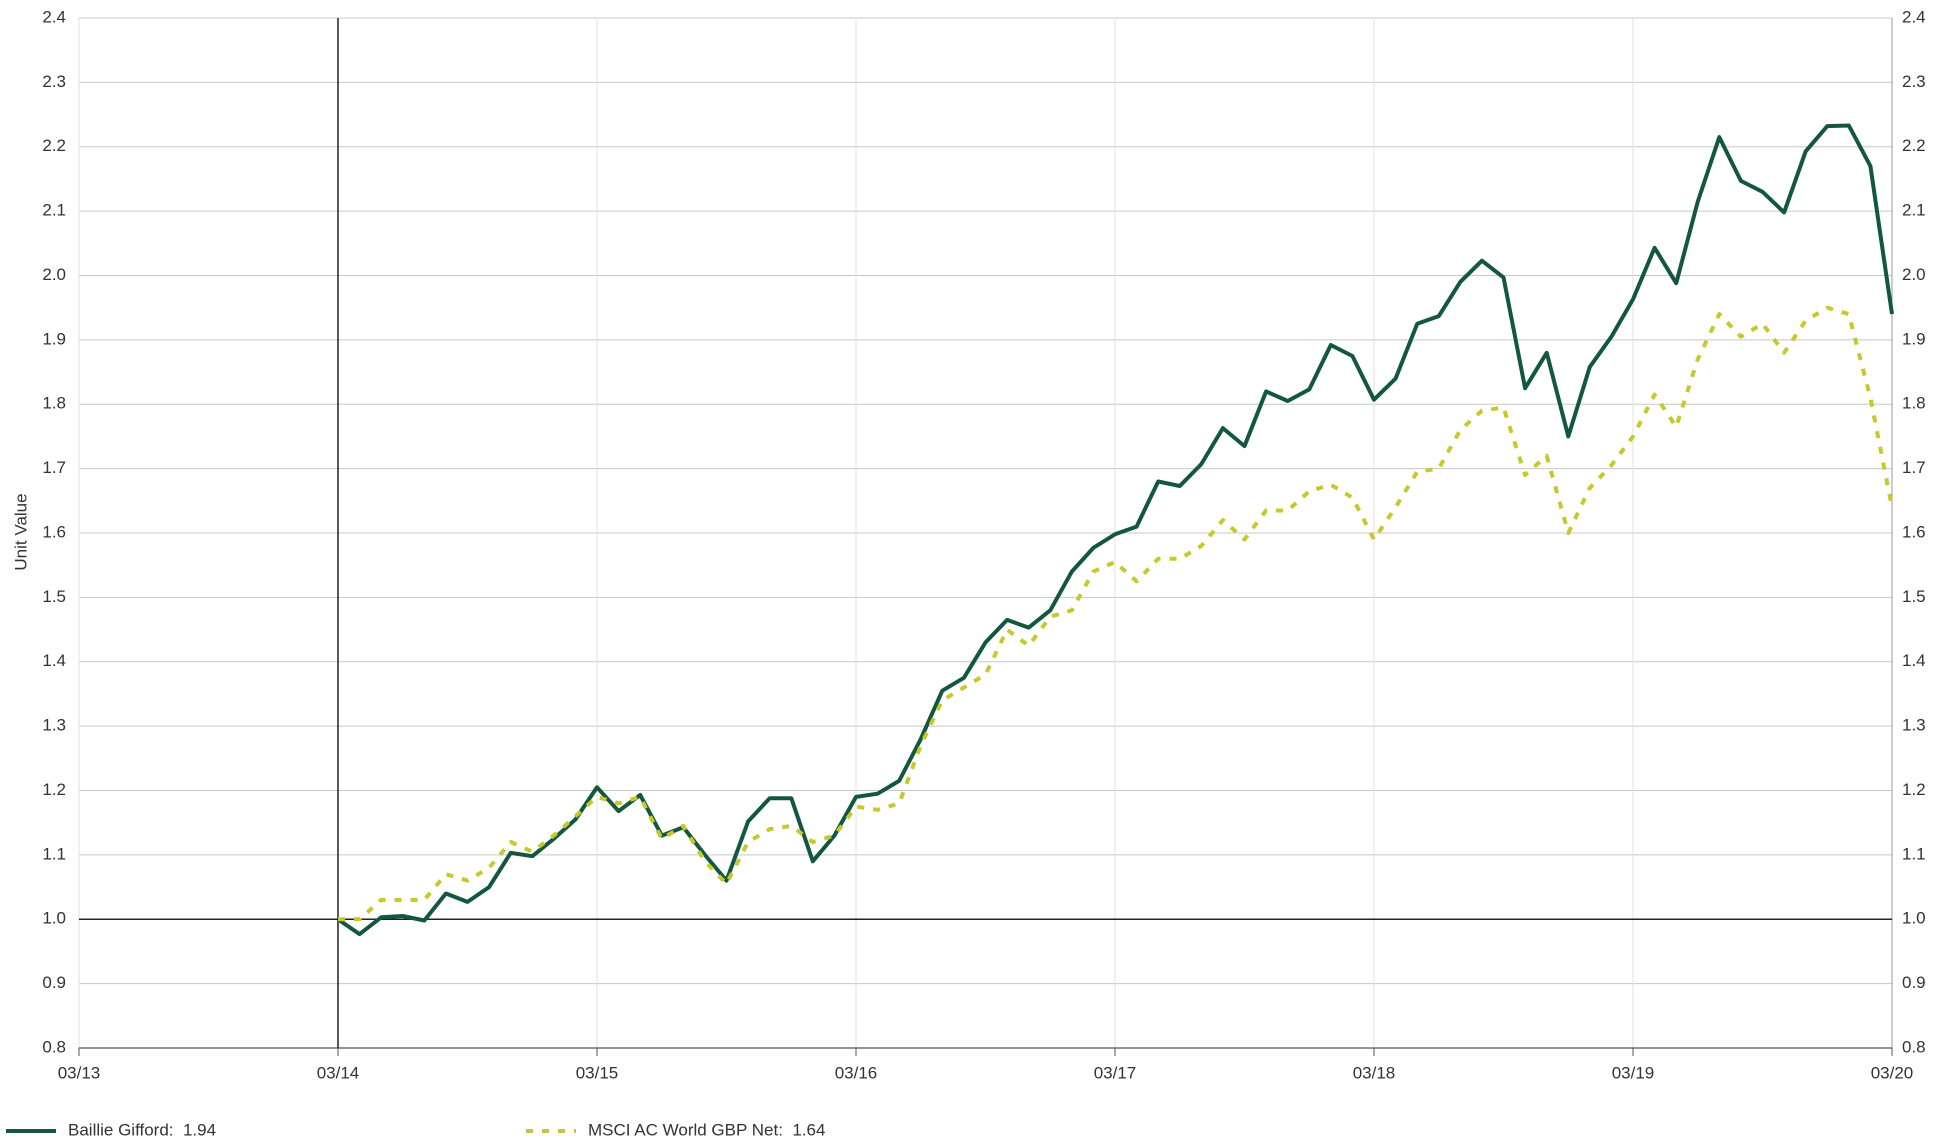  Describe the element at coordinates (1892, 1072) in the screenshot. I see `x-tick-label: 03/20` at that location.